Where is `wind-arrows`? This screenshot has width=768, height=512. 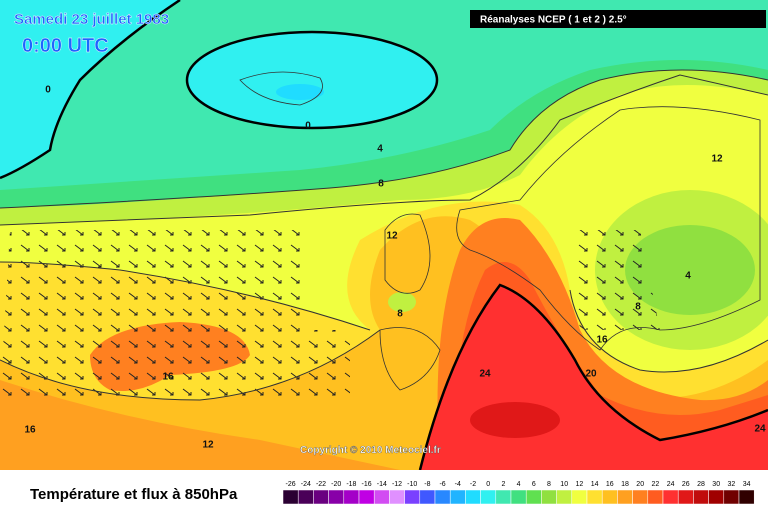
wind-arrows is located at coordinates (615, 280).